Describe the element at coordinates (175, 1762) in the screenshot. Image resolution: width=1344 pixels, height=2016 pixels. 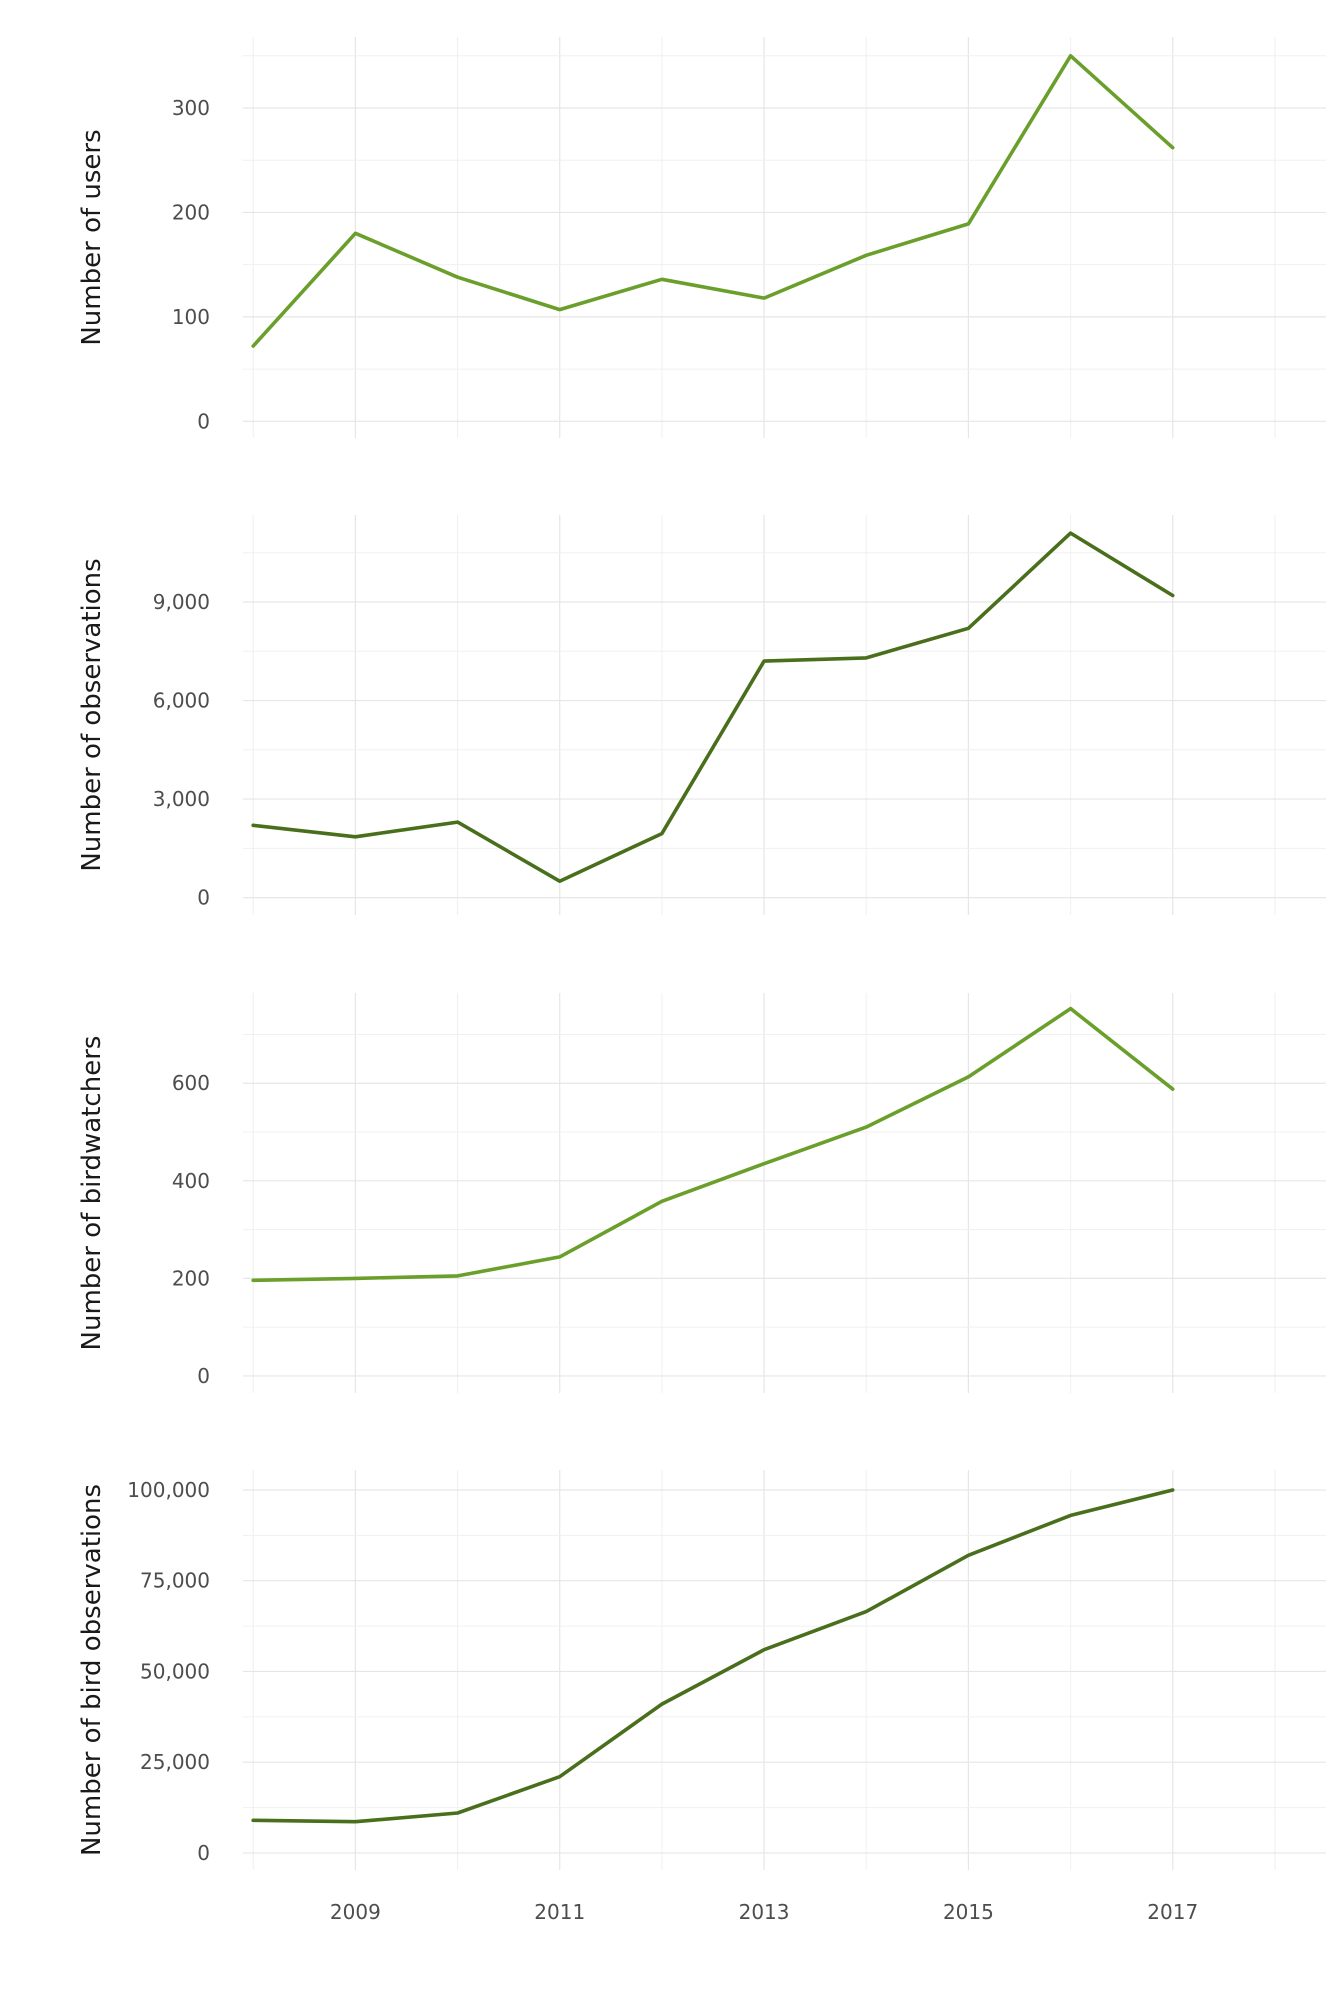
I see `y-tick-label: 25,000` at that location.